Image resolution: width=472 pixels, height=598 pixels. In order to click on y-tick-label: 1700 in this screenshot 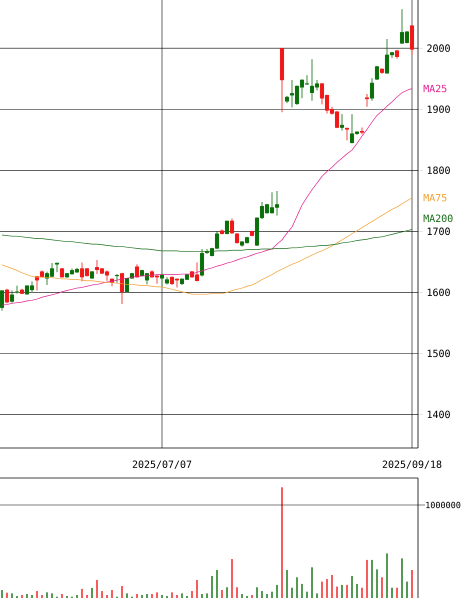, I will do `click(439, 232)`.